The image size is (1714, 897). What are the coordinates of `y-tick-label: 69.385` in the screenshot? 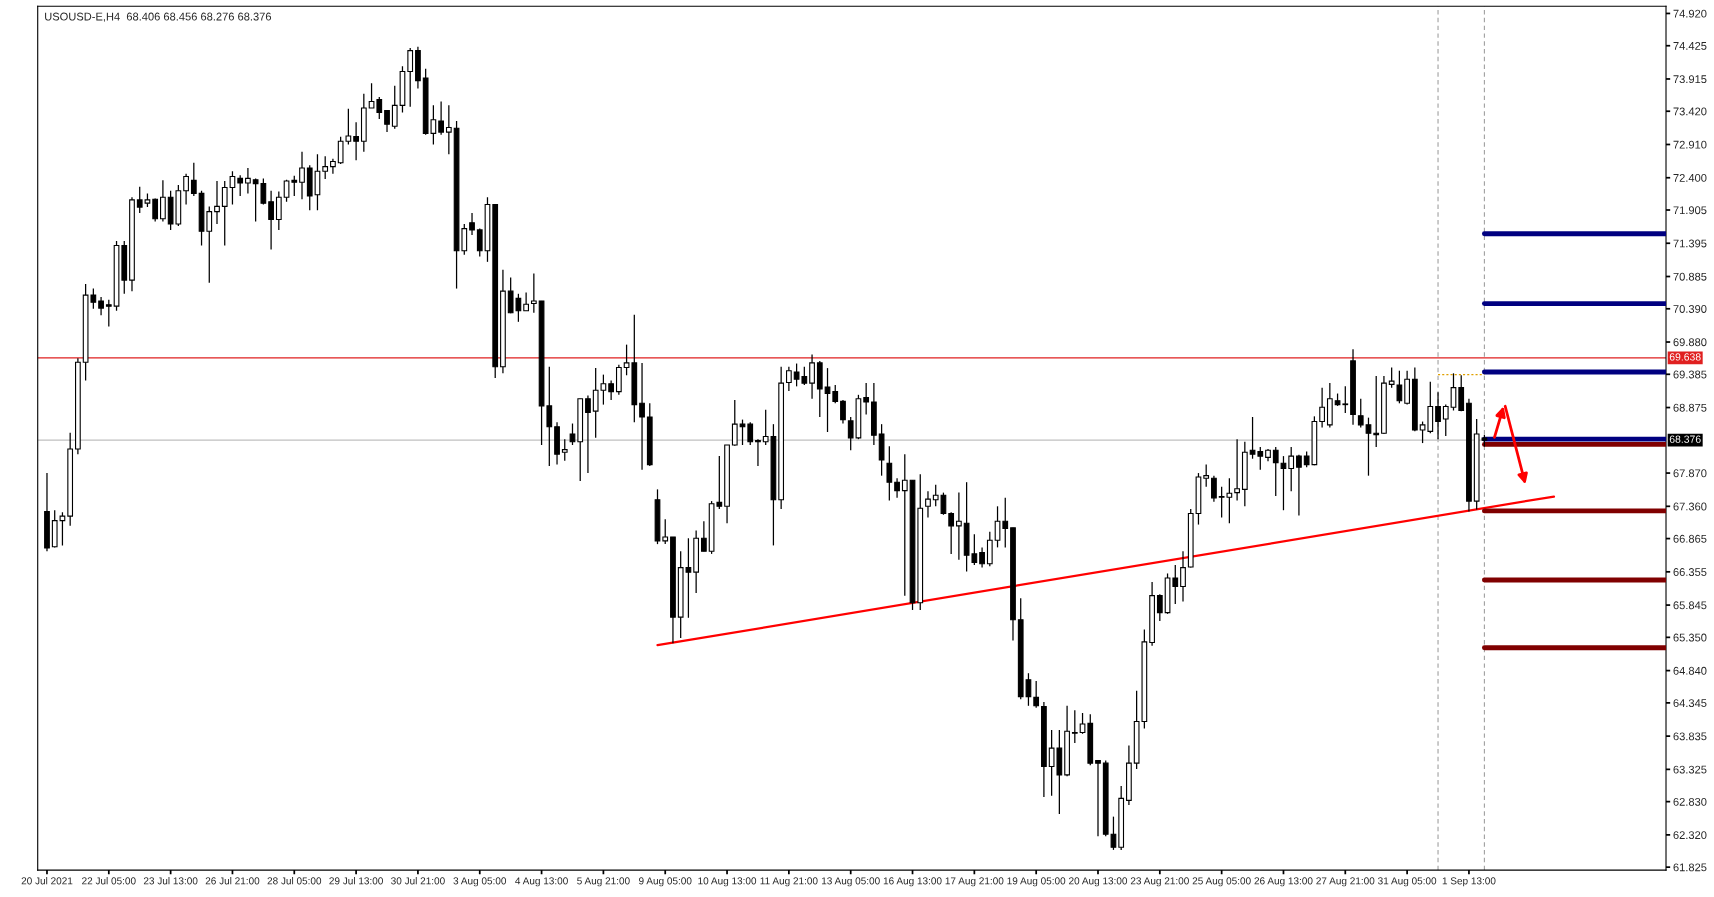 It's located at (1690, 374).